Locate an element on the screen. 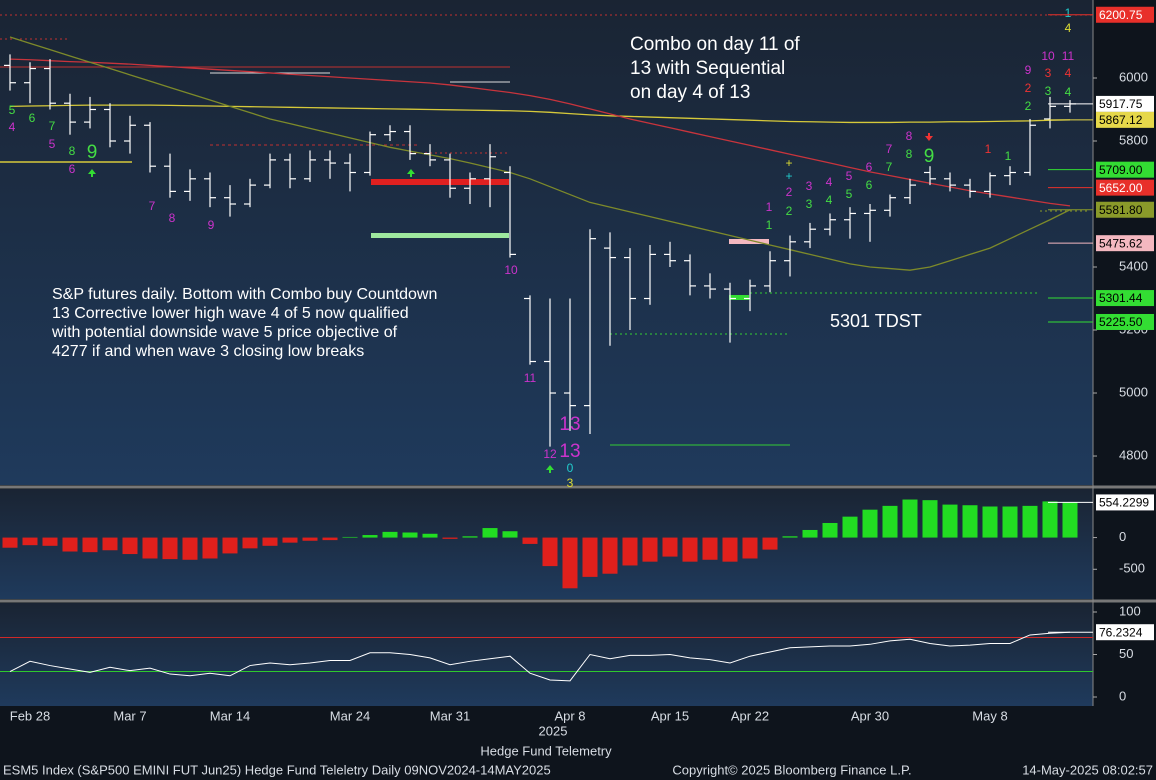 The height and width of the screenshot is (780, 1156). level-label: 5475.62 is located at coordinates (1121, 243).